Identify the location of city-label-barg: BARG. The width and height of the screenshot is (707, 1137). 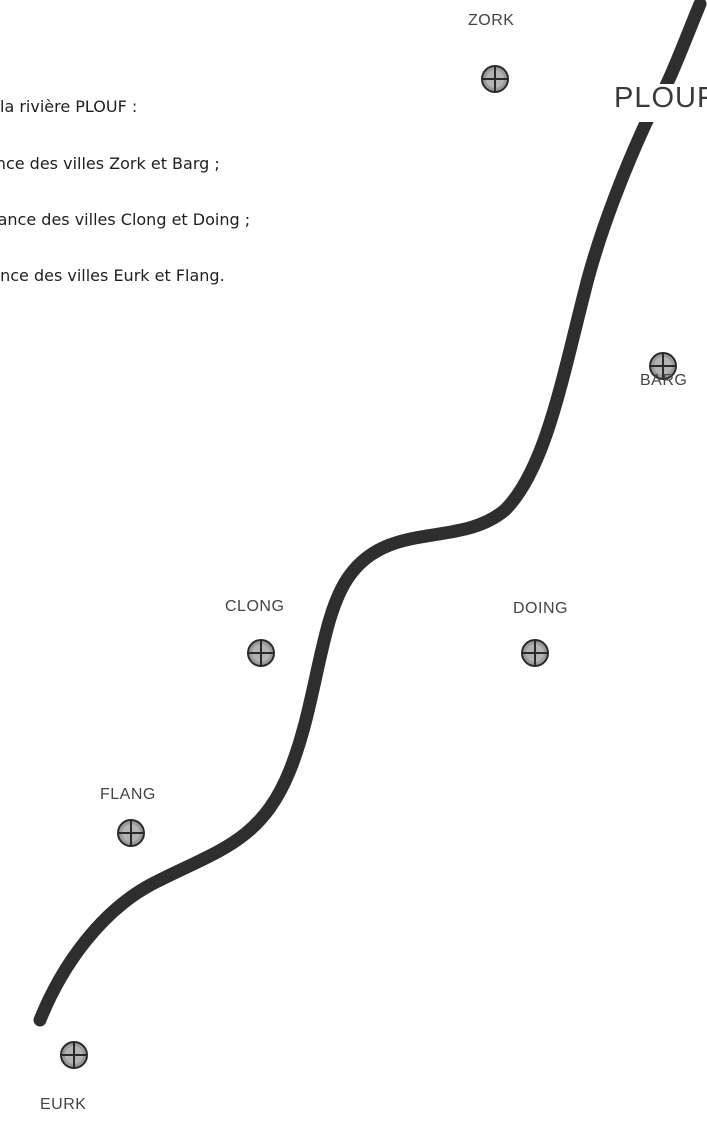
(664, 380).